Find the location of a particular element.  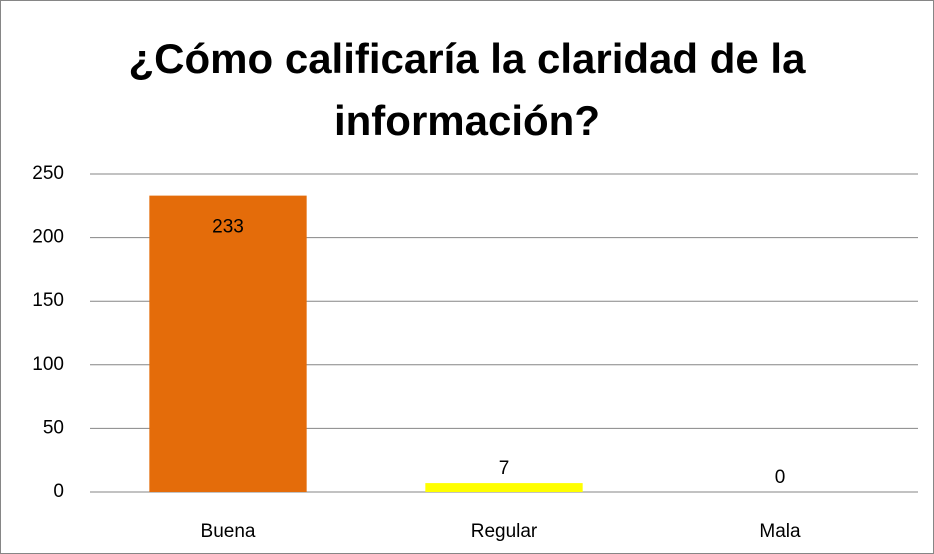

y-tick-label: 0 is located at coordinates (58, 491).